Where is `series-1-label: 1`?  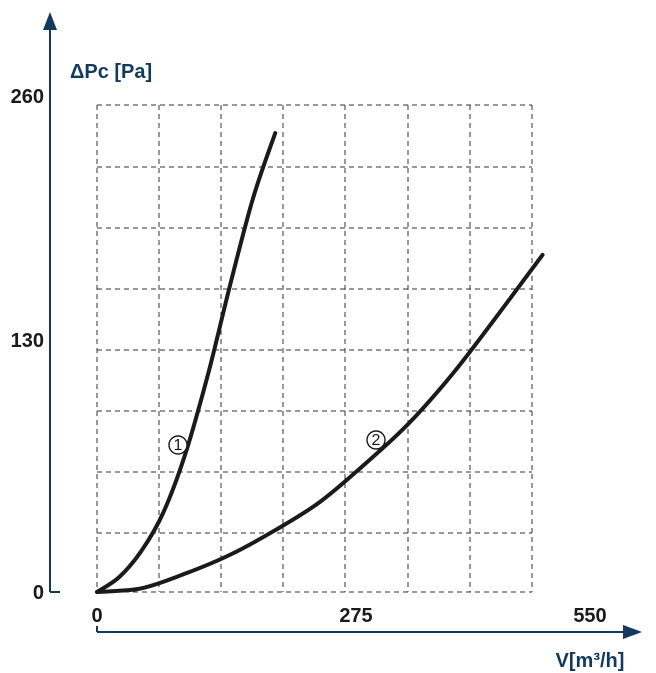
series-1-label: 1 is located at coordinates (178, 445).